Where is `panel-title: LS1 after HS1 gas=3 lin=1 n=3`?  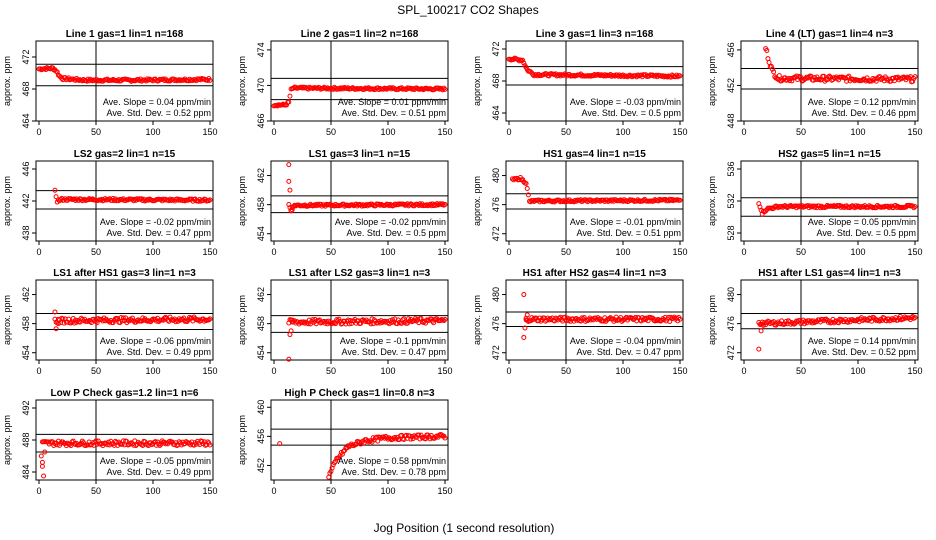 panel-title: LS1 after HS1 gas=3 lin=1 n=3 is located at coordinates (124, 273).